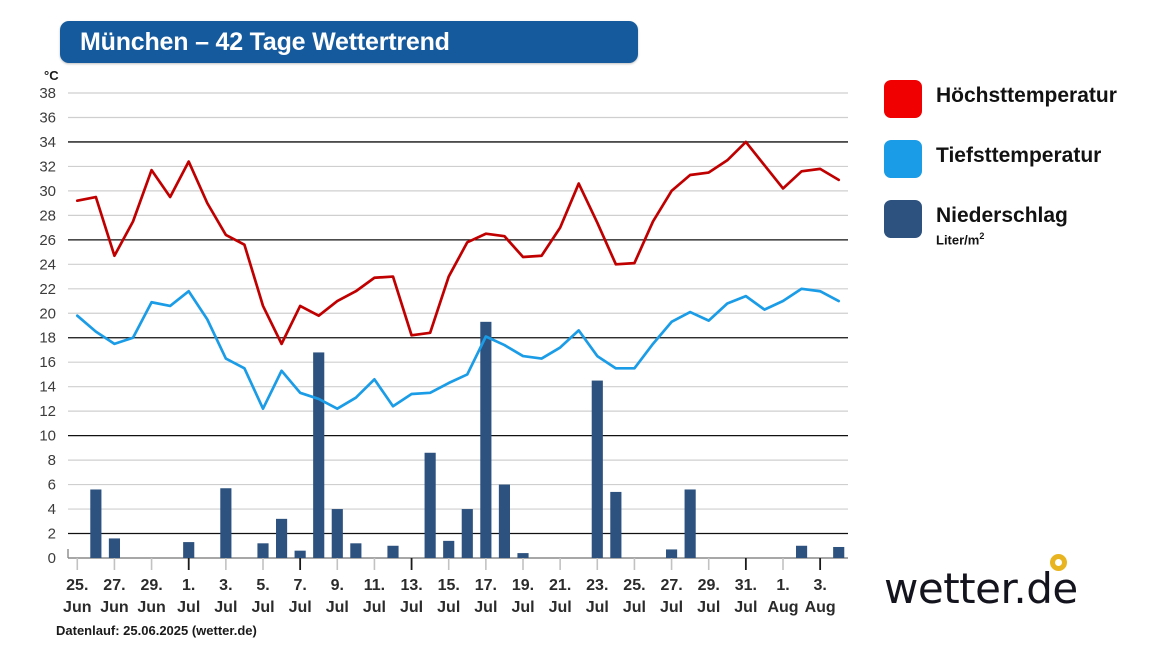  What do you see at coordinates (299, 585) in the screenshot?
I see `x-axis-tick-day: 7.` at bounding box center [299, 585].